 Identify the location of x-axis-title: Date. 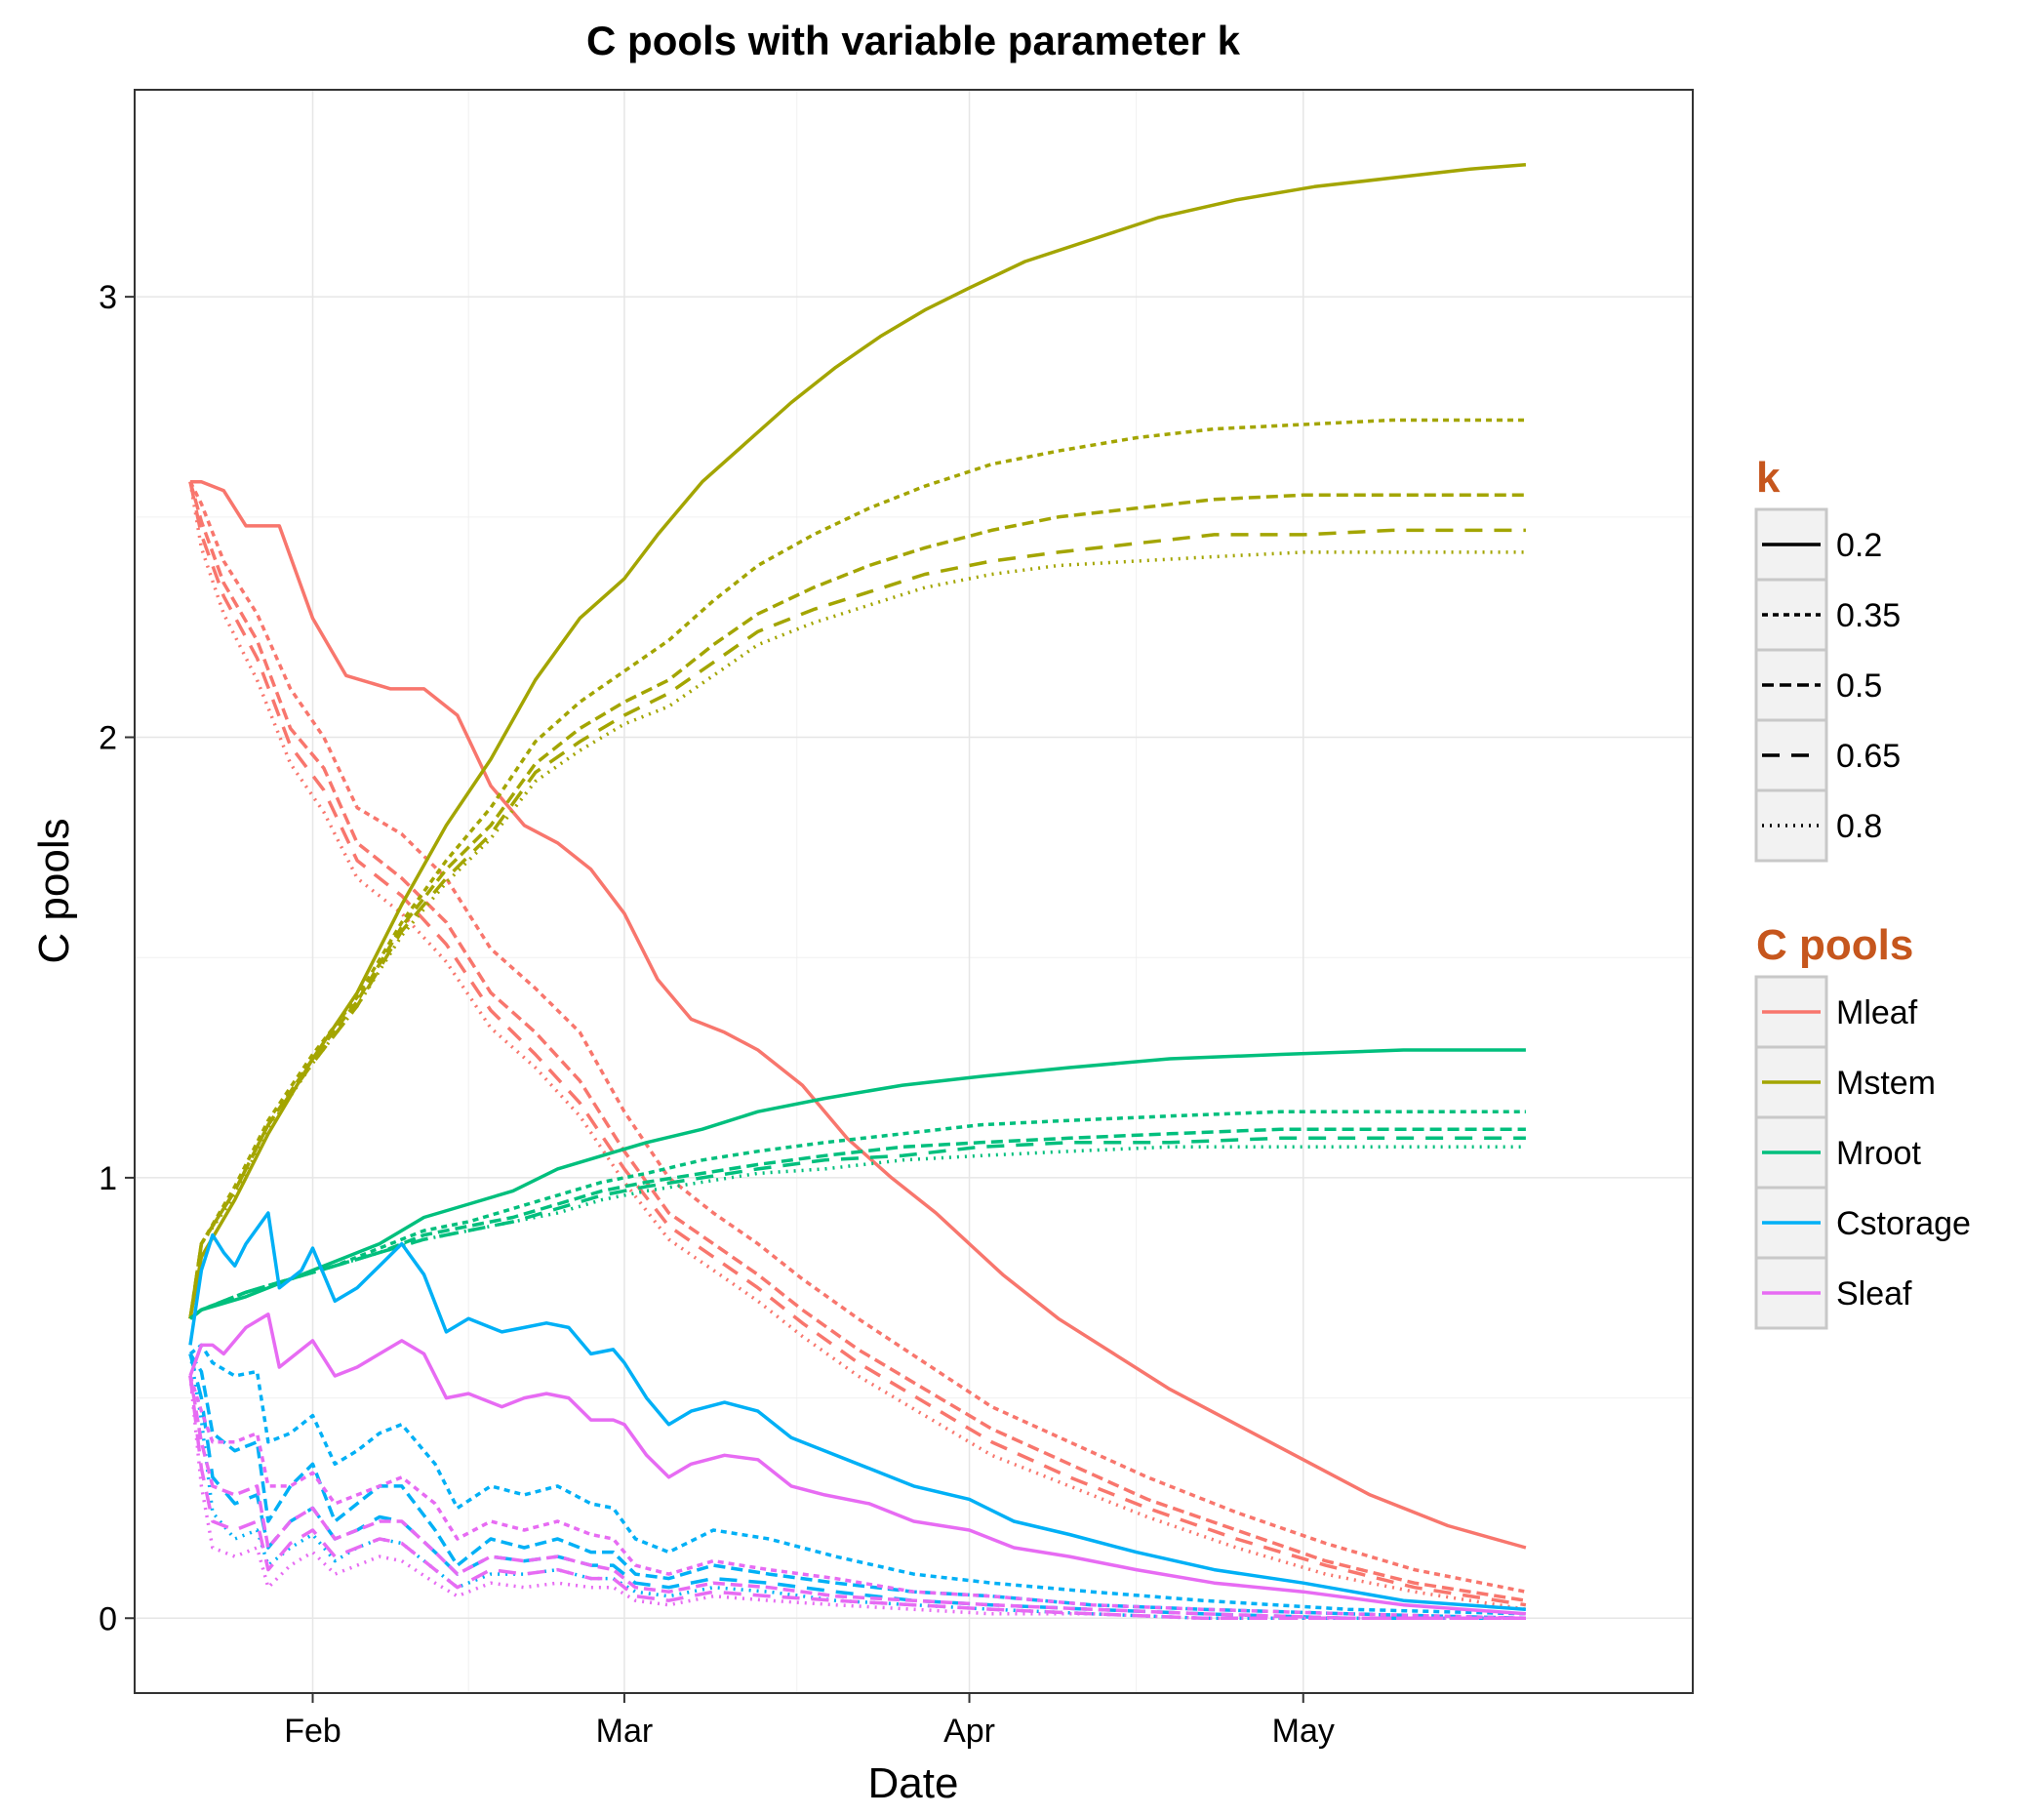
(913, 1783).